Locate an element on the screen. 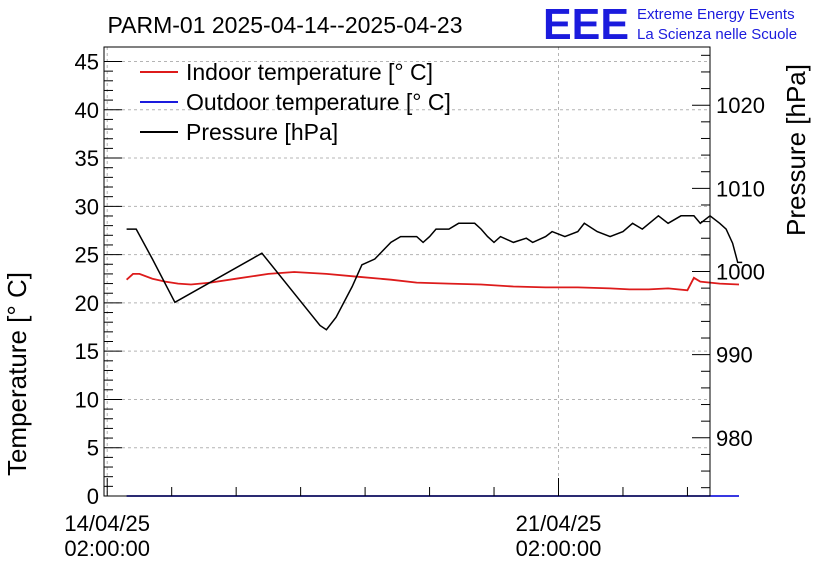 The height and width of the screenshot is (572, 836). y2-axis-label: Pressure [hPa] is located at coordinates (796, 150).